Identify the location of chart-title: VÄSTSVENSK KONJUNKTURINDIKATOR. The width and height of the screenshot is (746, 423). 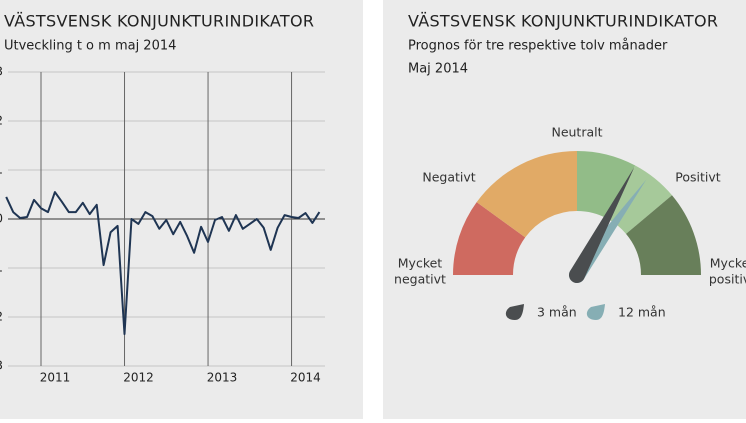
(159, 21).